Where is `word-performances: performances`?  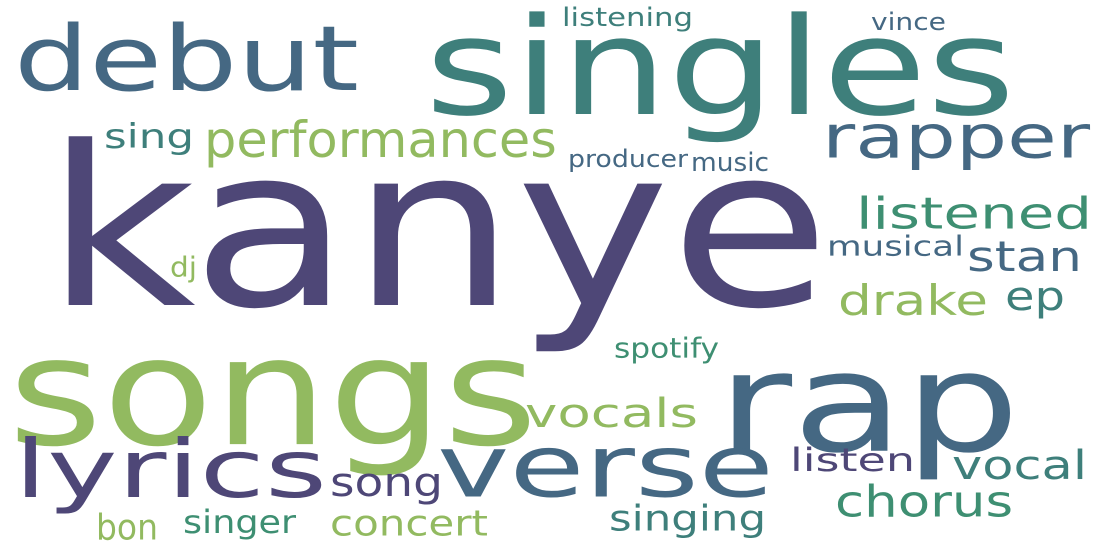
word-performances: performances is located at coordinates (380, 139).